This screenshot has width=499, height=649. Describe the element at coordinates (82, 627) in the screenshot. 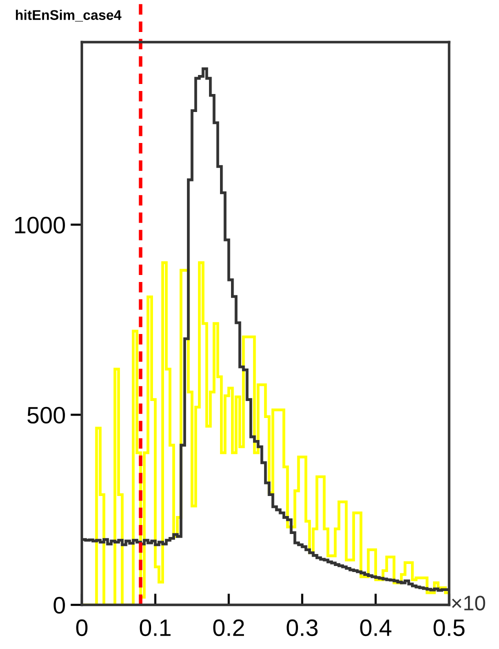

I see `x-tick-label: 0` at that location.